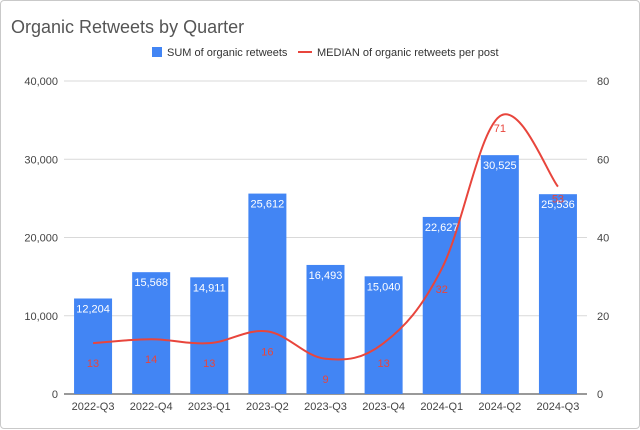  Describe the element at coordinates (41, 317) in the screenshot. I see `y-left-tick-label: 10,000` at that location.